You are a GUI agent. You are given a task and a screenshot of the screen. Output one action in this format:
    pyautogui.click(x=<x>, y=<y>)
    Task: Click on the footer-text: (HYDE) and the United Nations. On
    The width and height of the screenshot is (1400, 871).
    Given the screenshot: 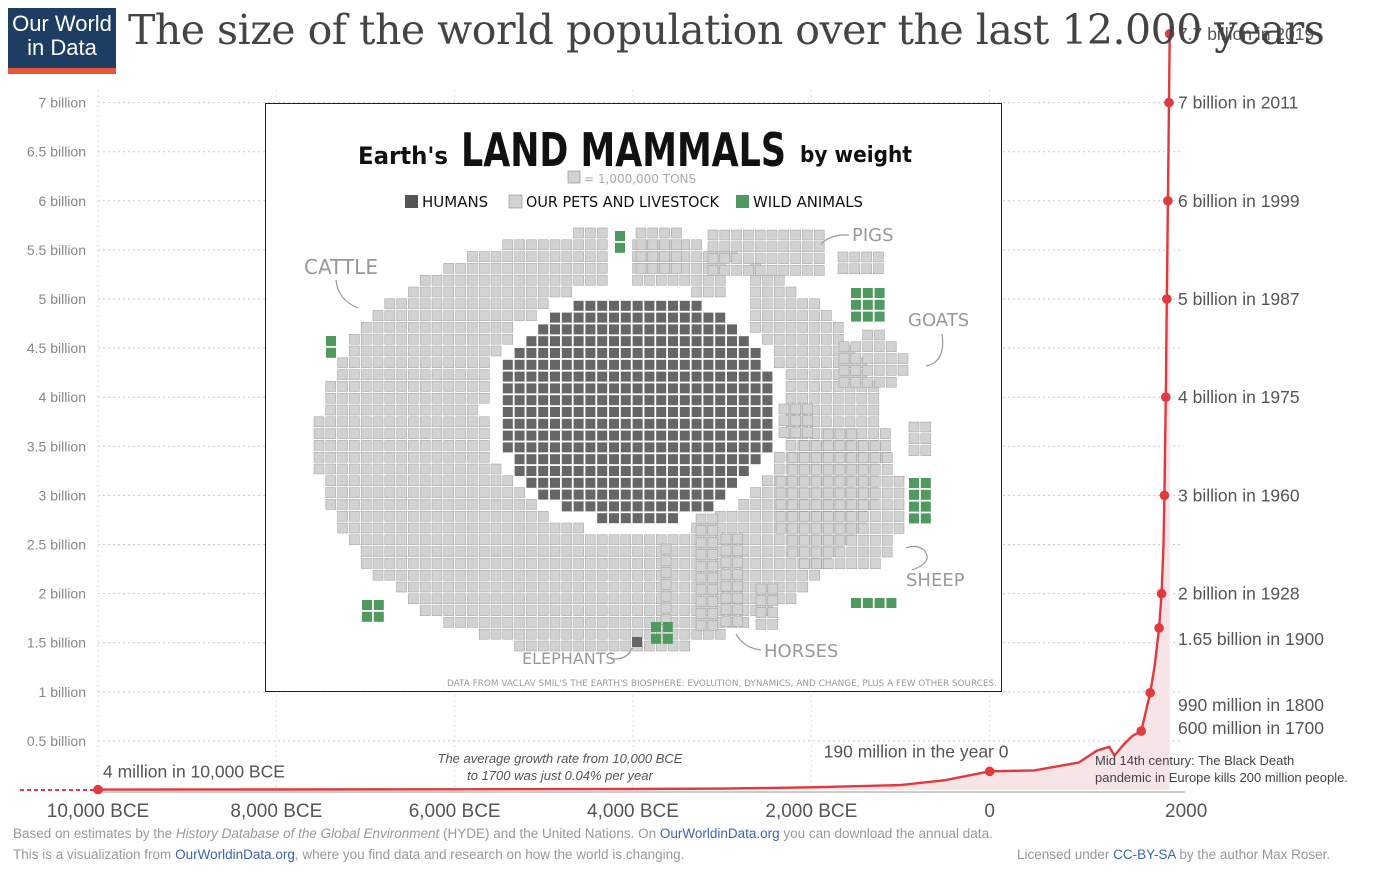 What is the action you would take?
    pyautogui.click(x=549, y=833)
    